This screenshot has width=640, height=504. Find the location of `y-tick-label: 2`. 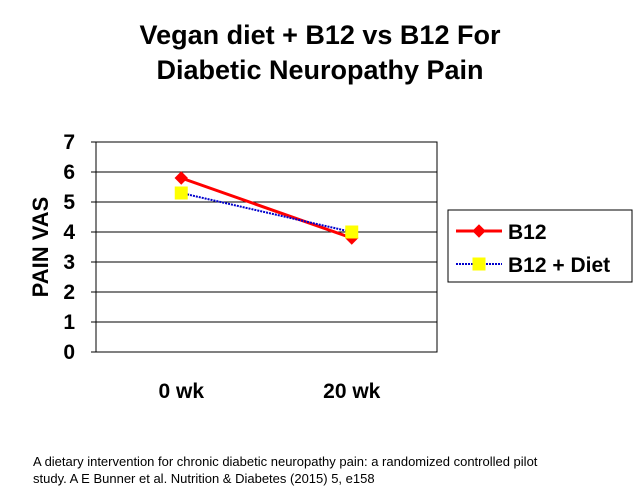

y-tick-label: 2 is located at coordinates (69, 292).